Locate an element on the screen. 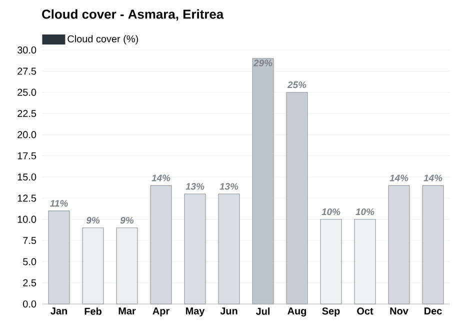 The width and height of the screenshot is (474, 331). data-label: 25% is located at coordinates (296, 84).